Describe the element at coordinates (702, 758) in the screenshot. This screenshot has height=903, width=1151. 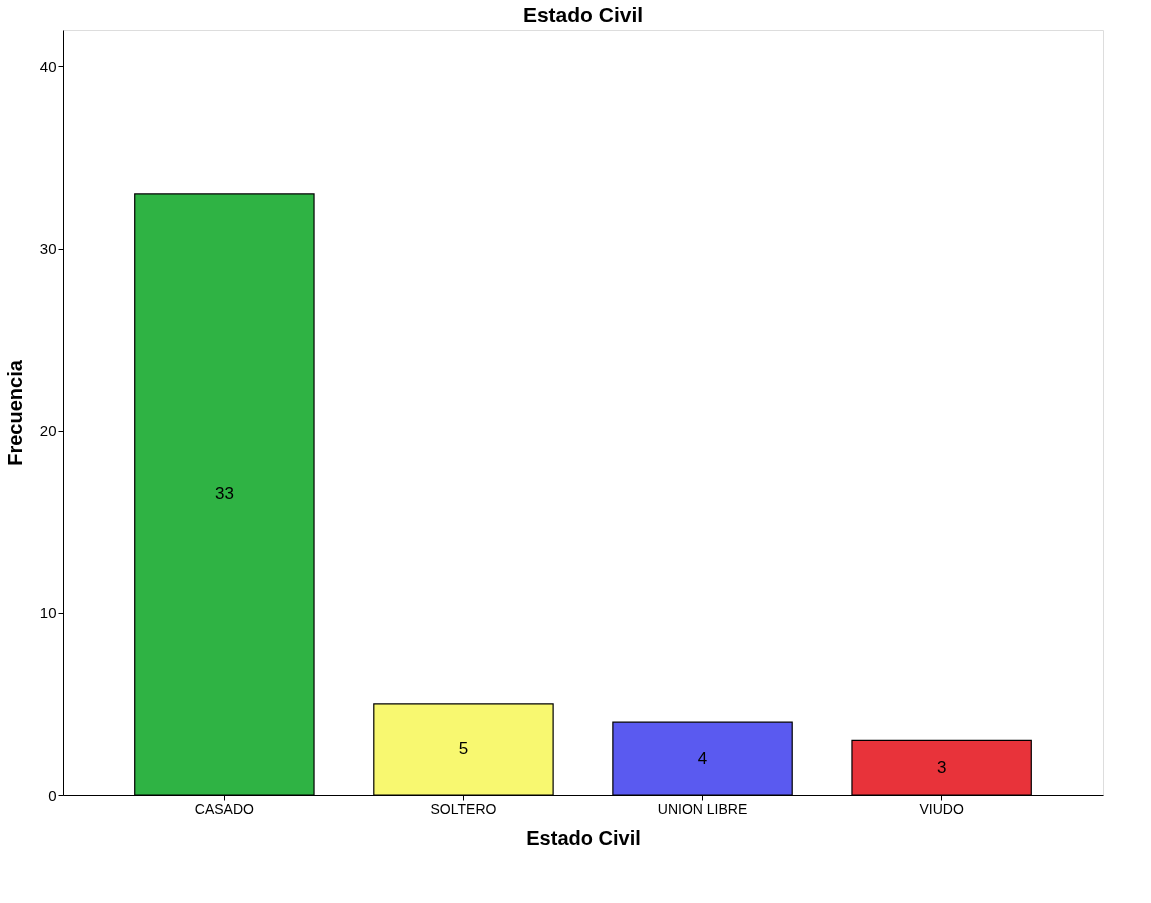
I see `data-label: 4` at that location.